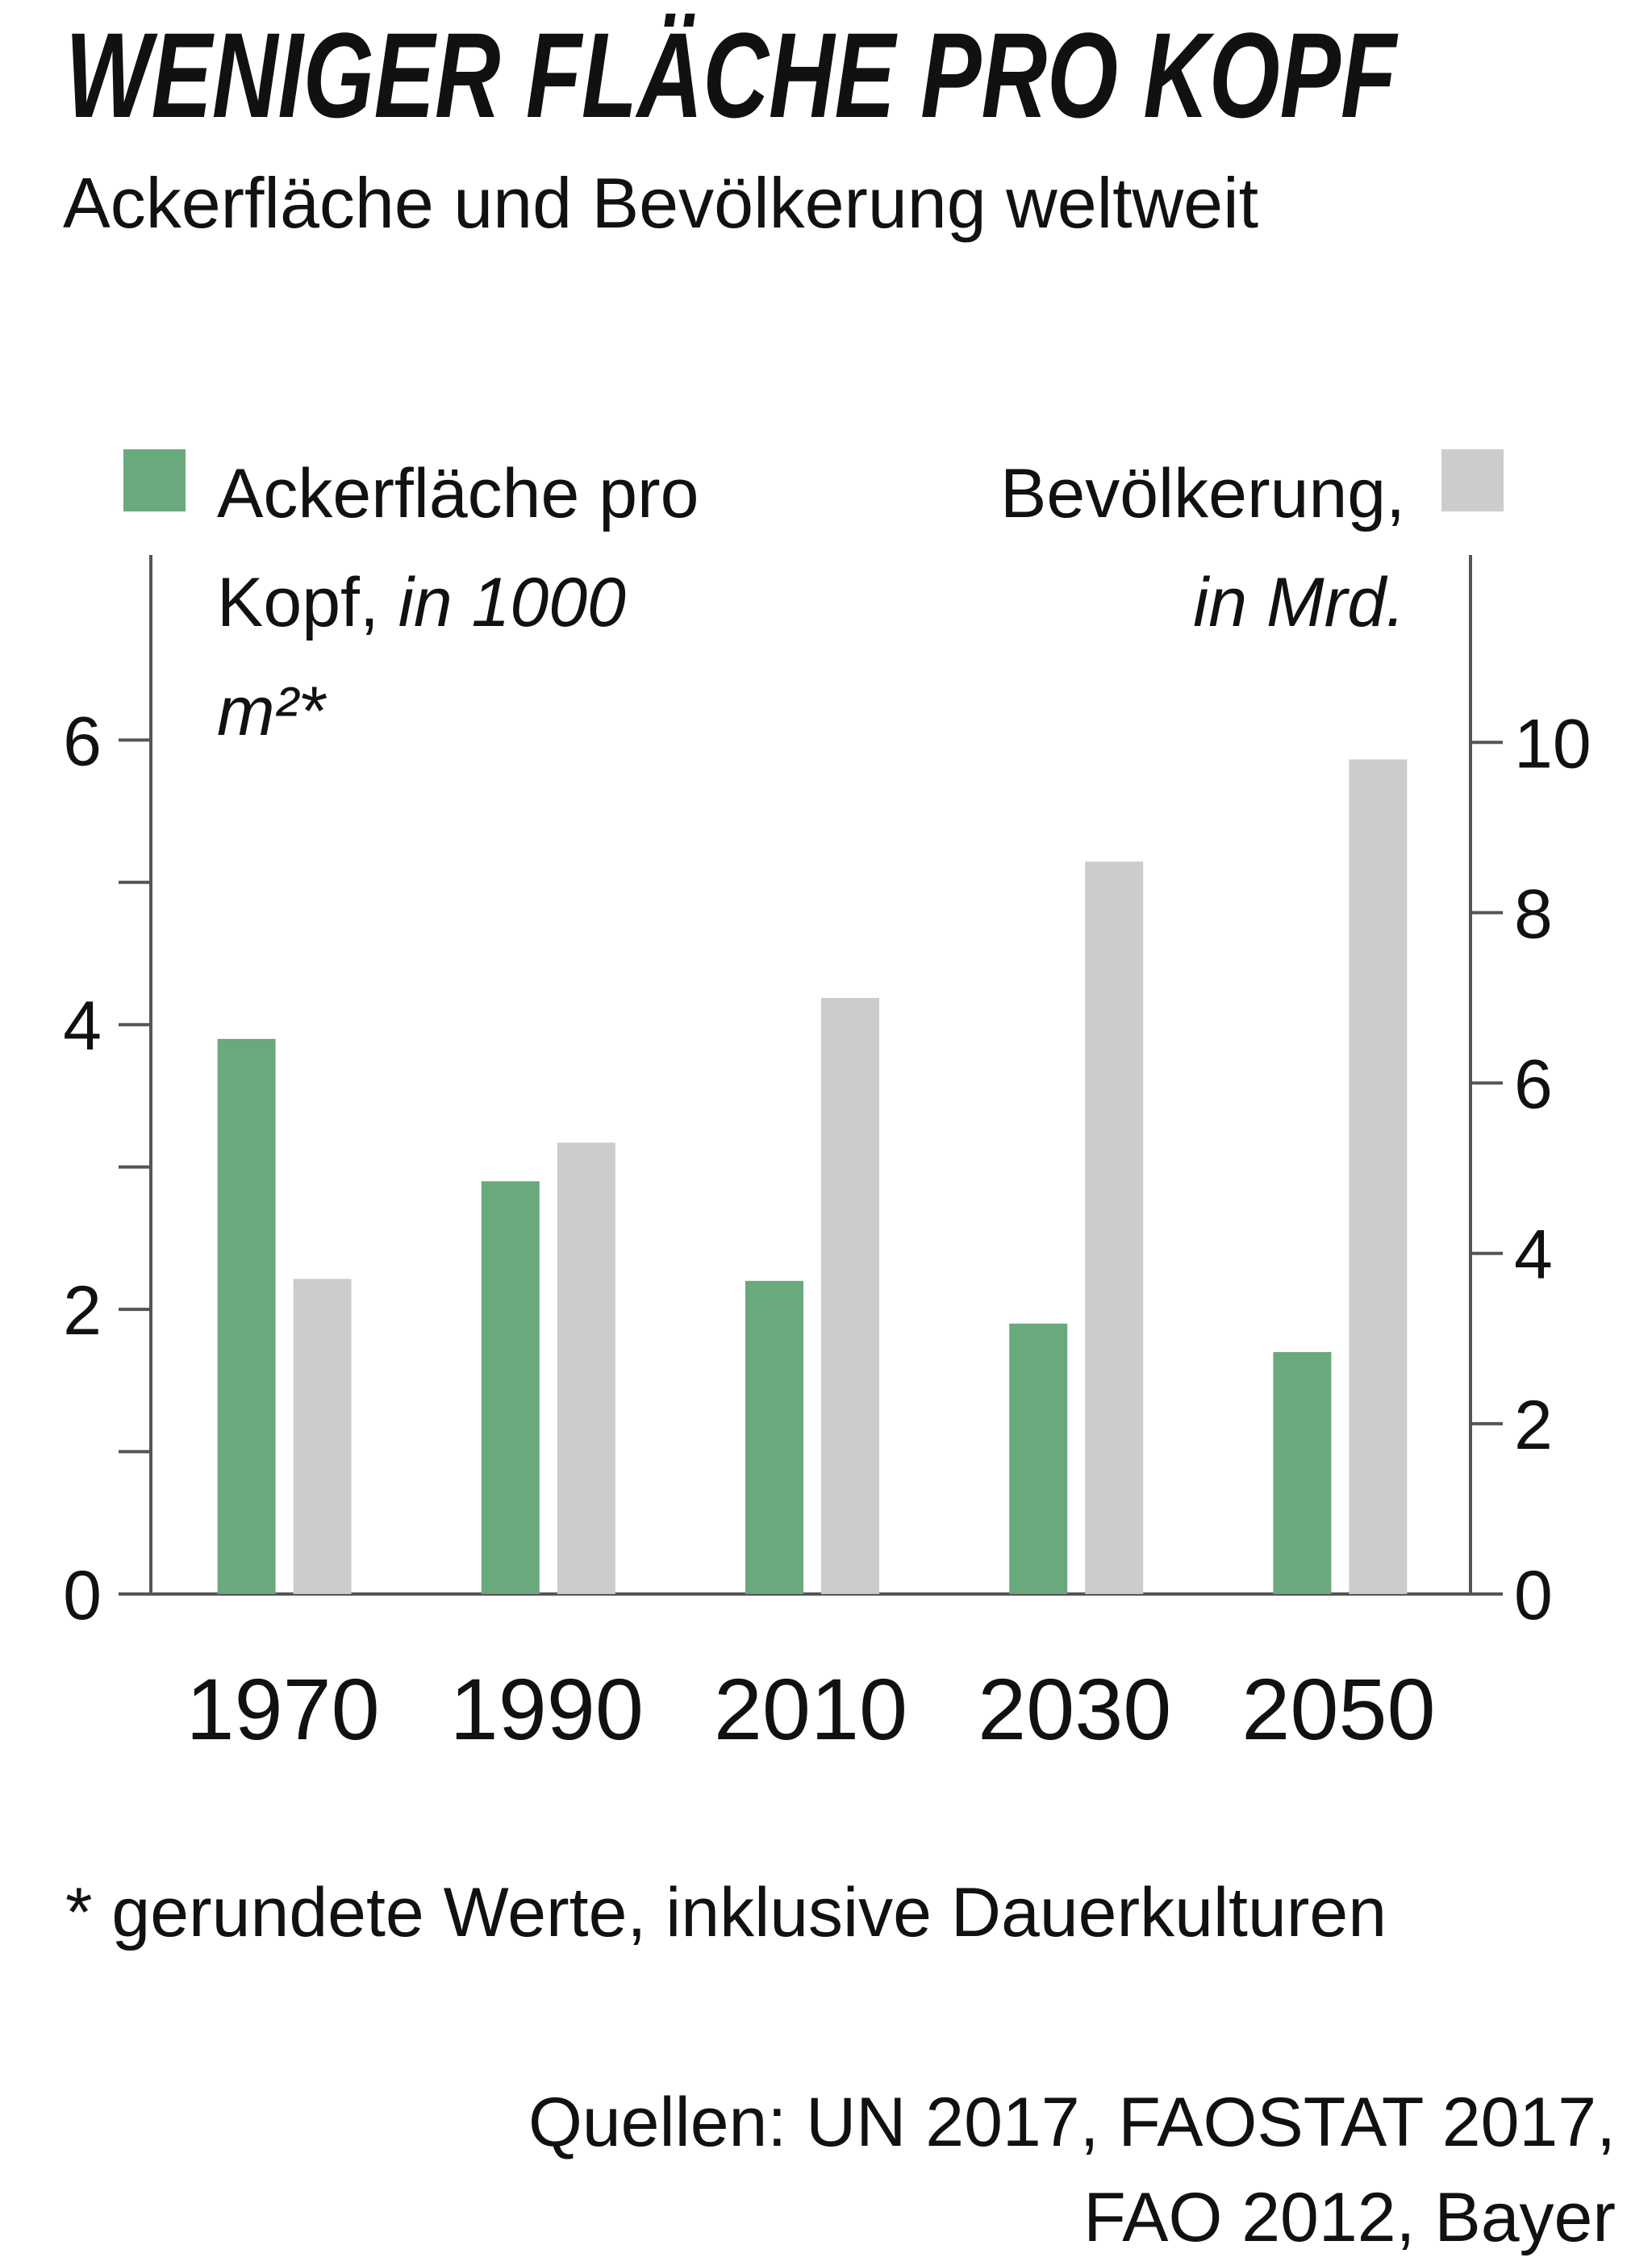  What do you see at coordinates (82, 1595) in the screenshot?
I see `y-tick-label: 0` at bounding box center [82, 1595].